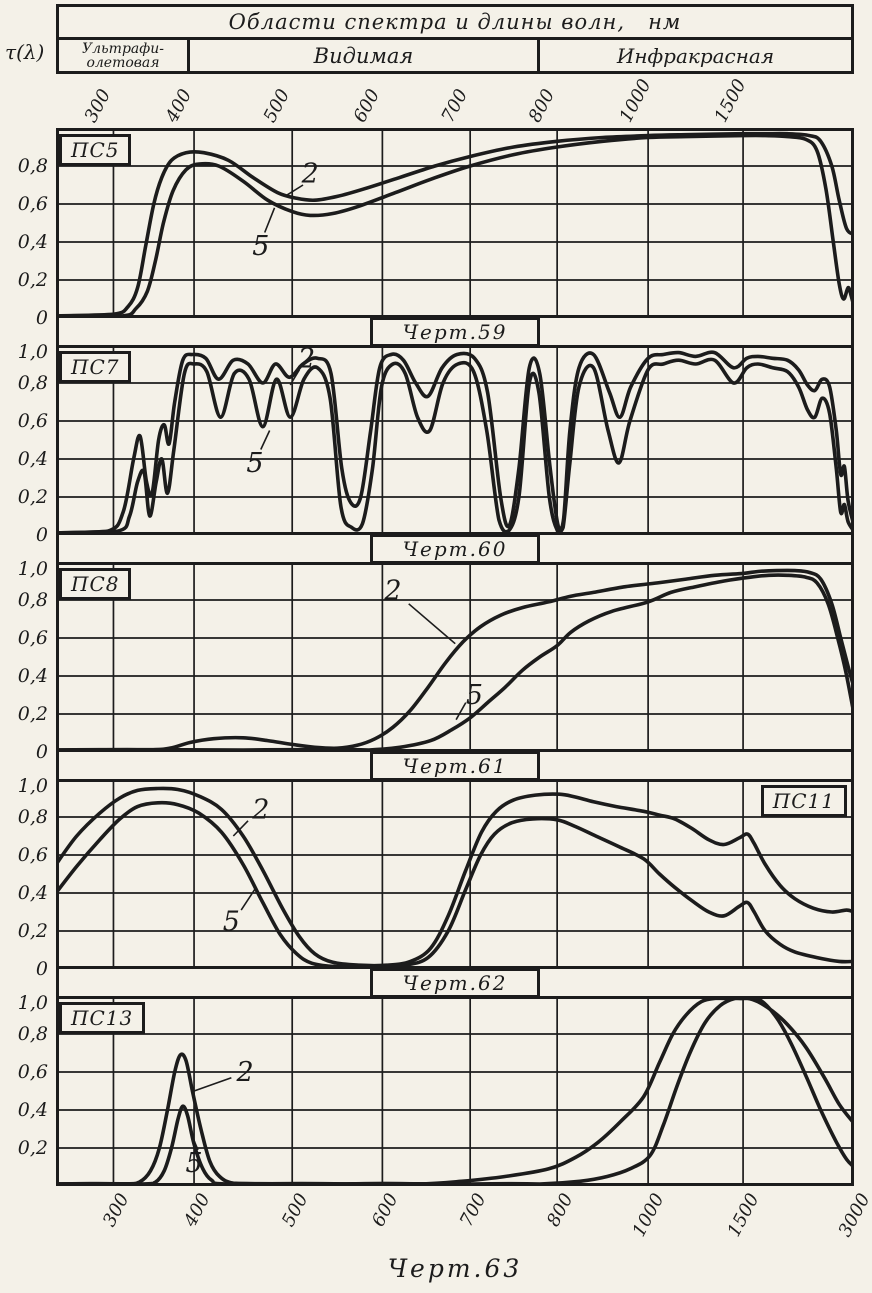  Describe the element at coordinates (179, 105) in the screenshot. I see `wavelength-tick-400: 400` at that location.